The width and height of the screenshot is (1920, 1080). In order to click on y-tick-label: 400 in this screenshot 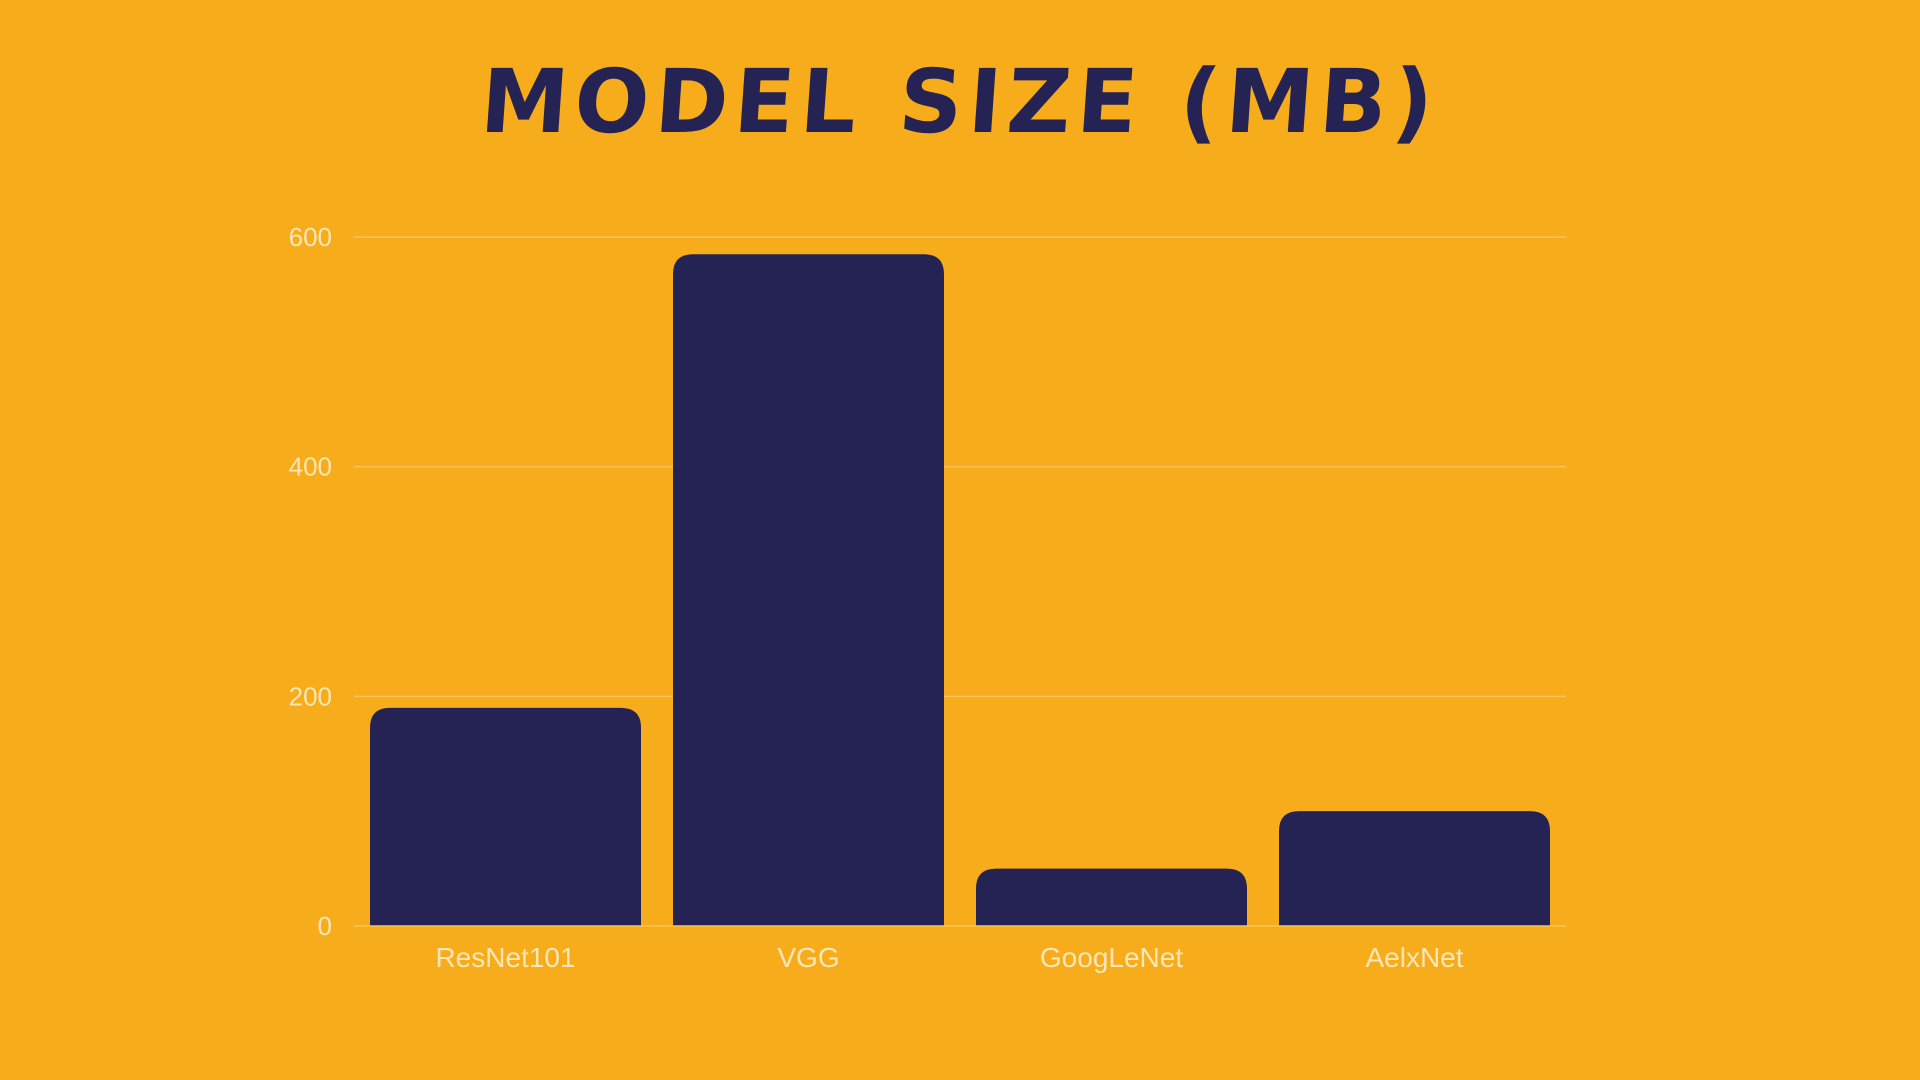, I will do `click(310, 467)`.